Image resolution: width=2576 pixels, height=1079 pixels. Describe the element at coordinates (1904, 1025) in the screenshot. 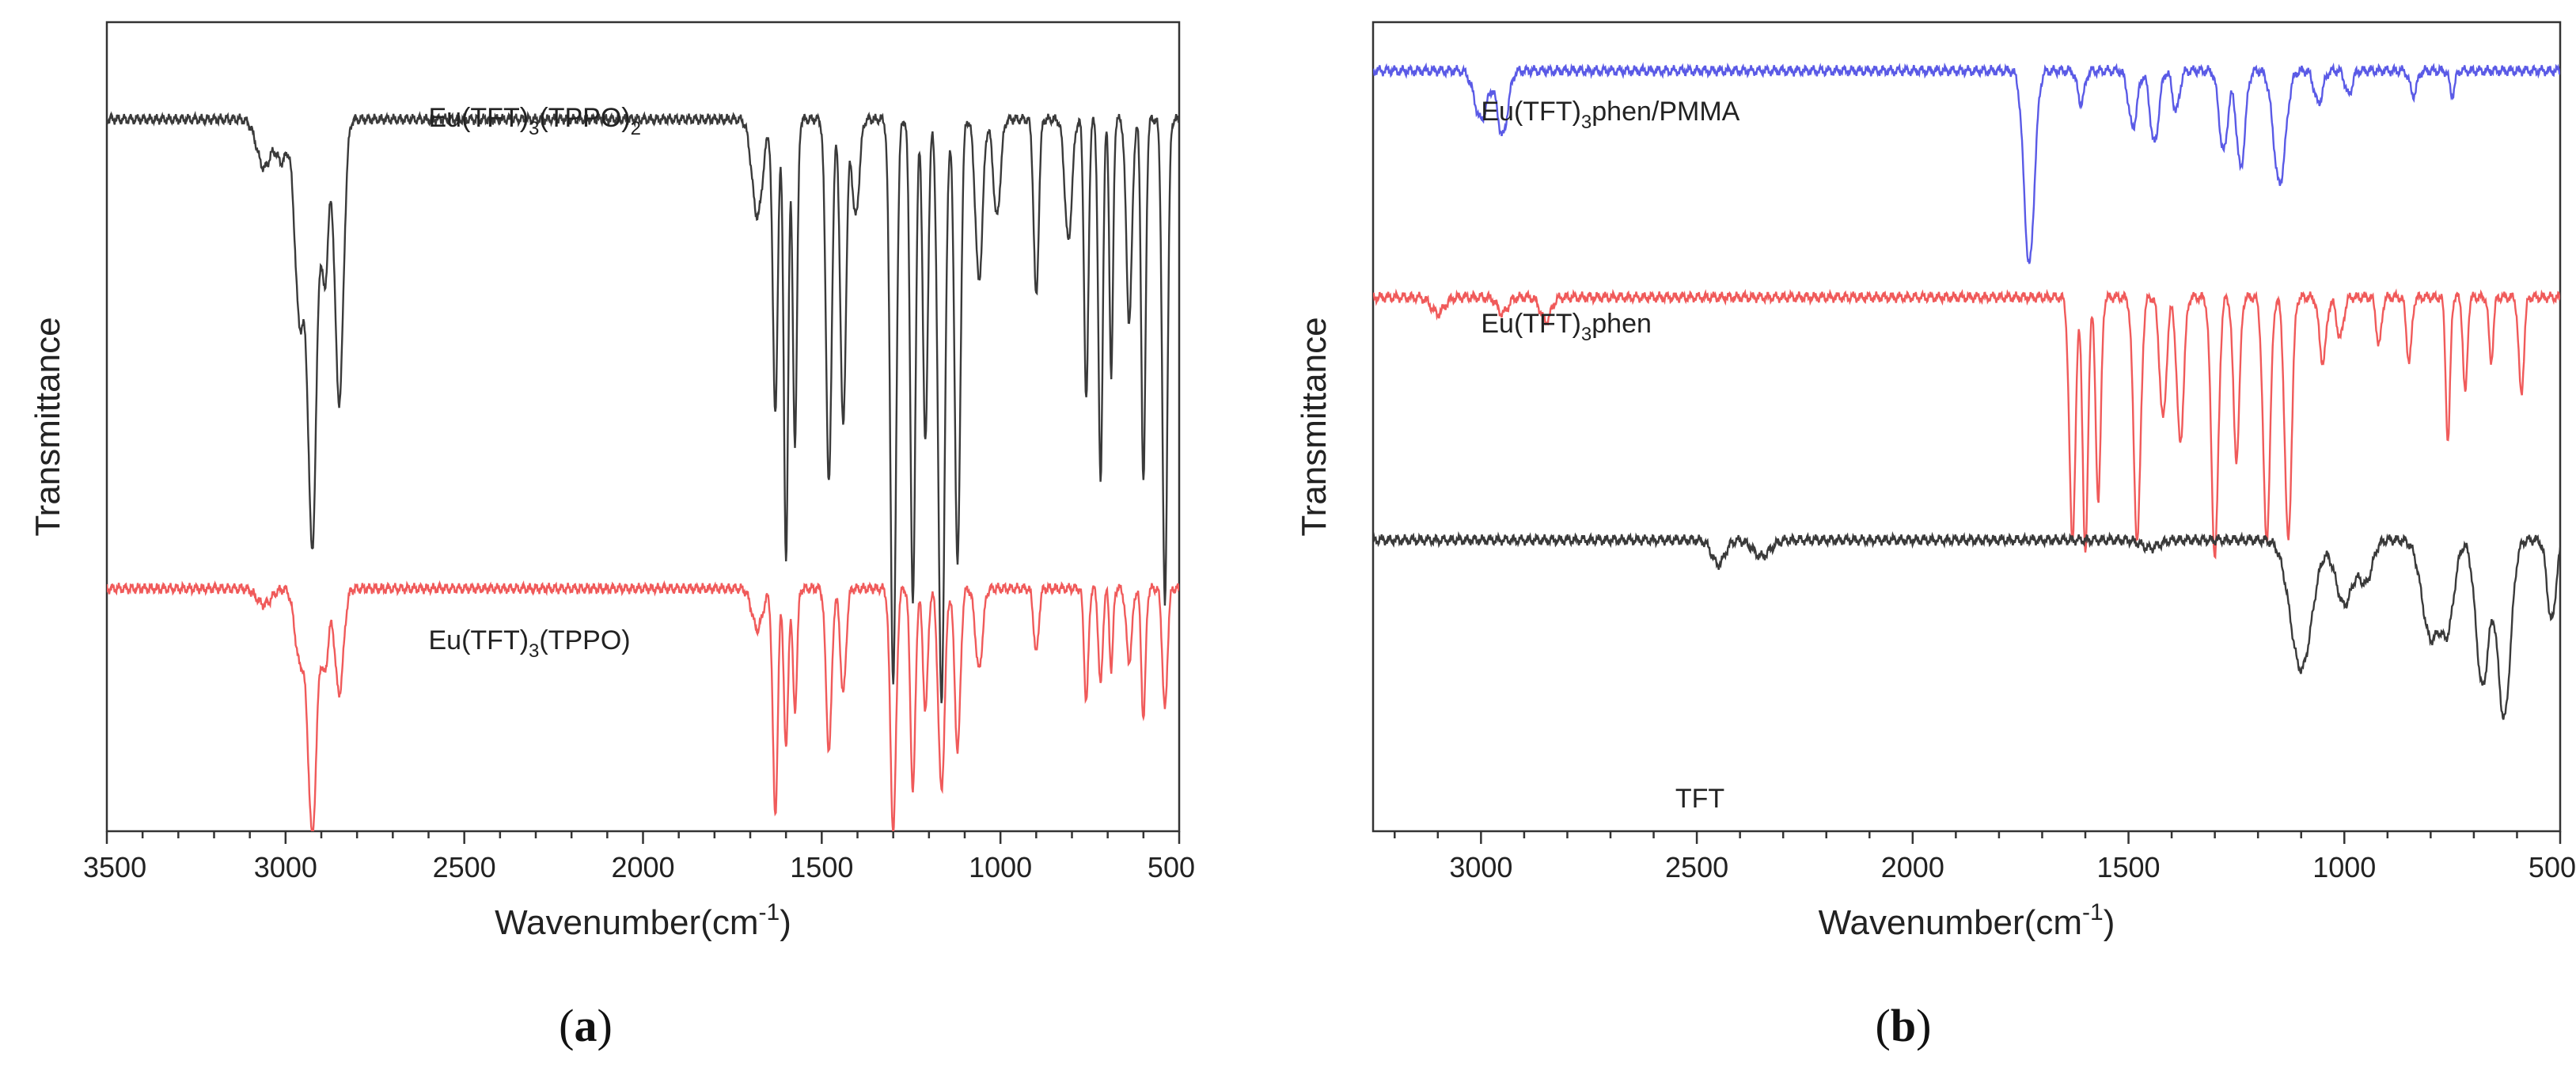

I see `subfigure-label: (b)` at that location.